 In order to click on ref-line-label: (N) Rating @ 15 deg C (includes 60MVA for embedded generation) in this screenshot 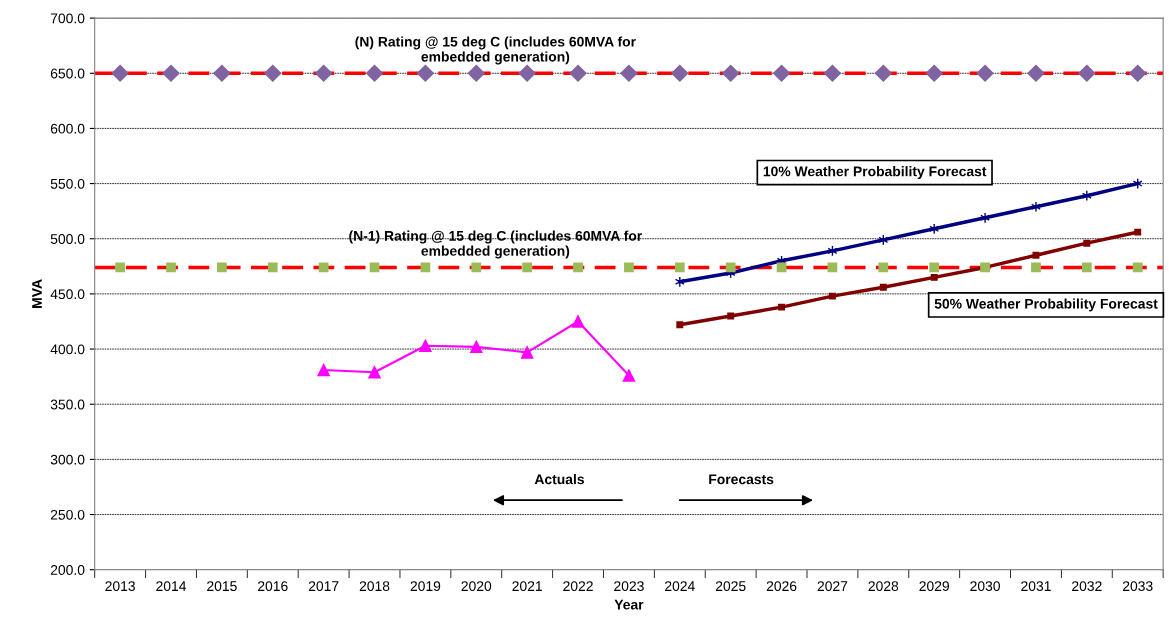, I will do `click(495, 50)`.